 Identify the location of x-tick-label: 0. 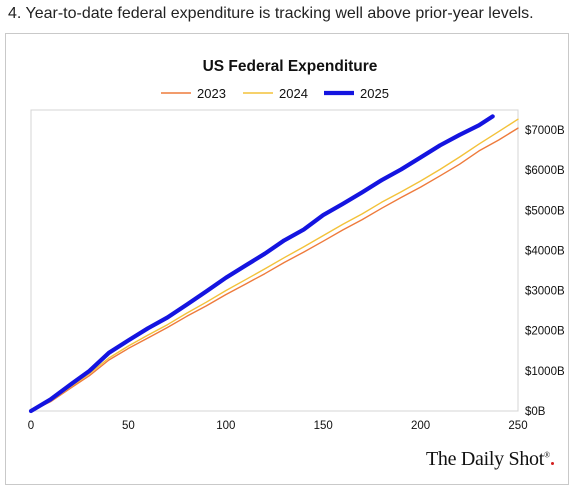
(31, 426).